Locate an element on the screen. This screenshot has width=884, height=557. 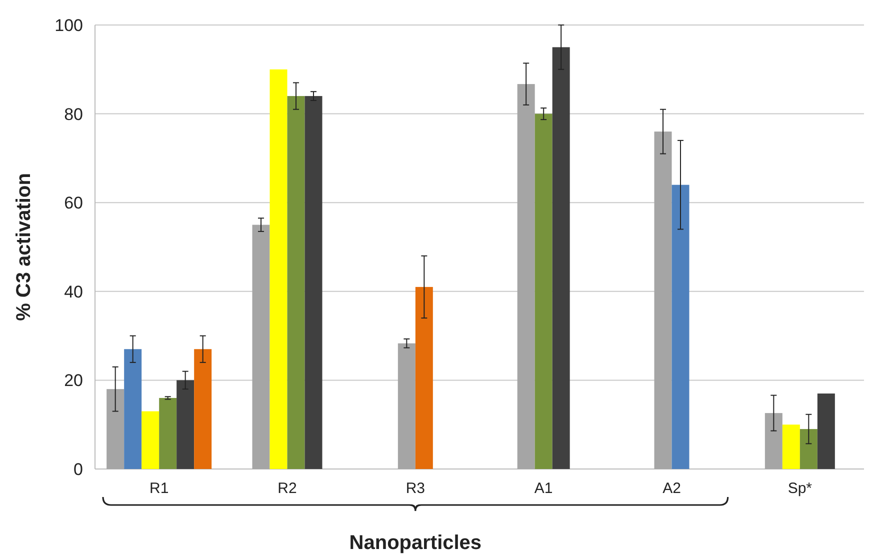
x-tick-label: A1 is located at coordinates (543, 488).